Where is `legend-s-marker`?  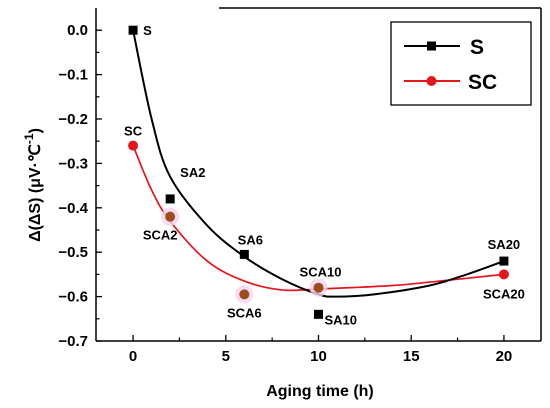 legend-s-marker is located at coordinates (431, 46).